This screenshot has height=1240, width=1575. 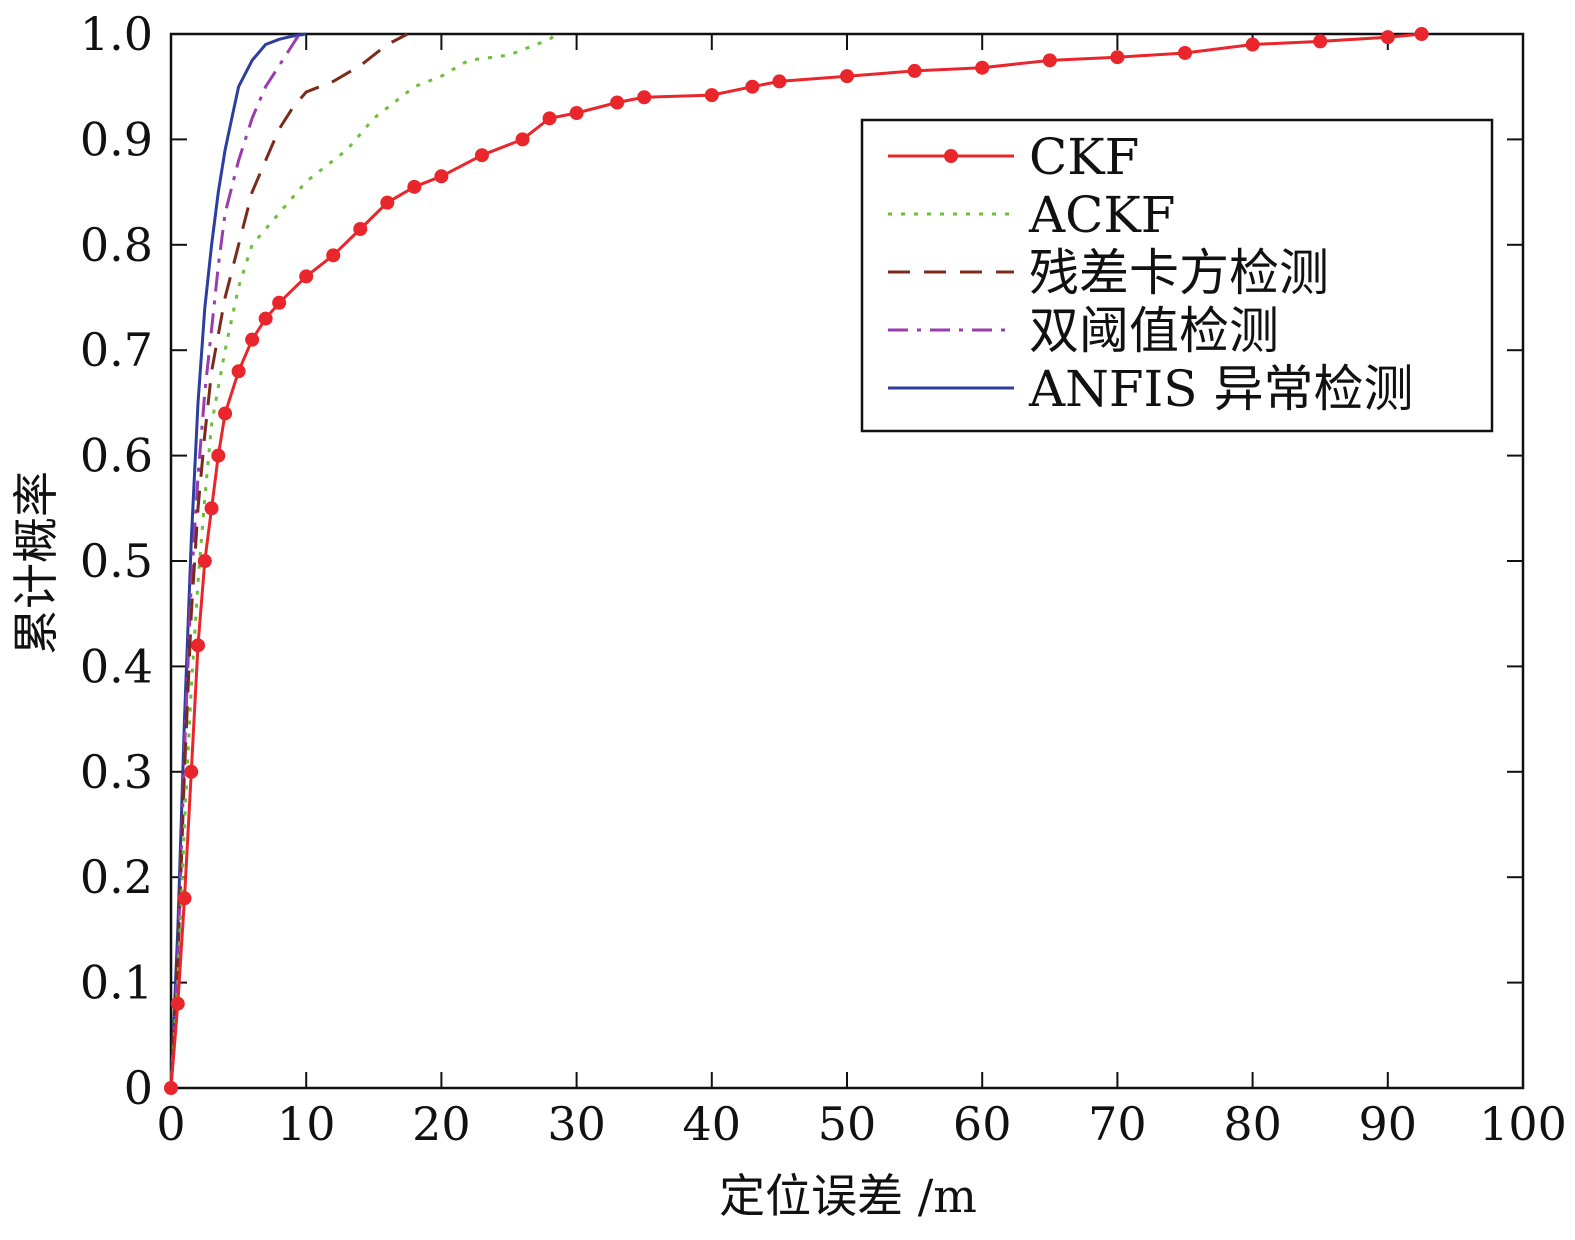 What do you see at coordinates (116, 245) in the screenshot?
I see `y-tick-label: 0.8` at bounding box center [116, 245].